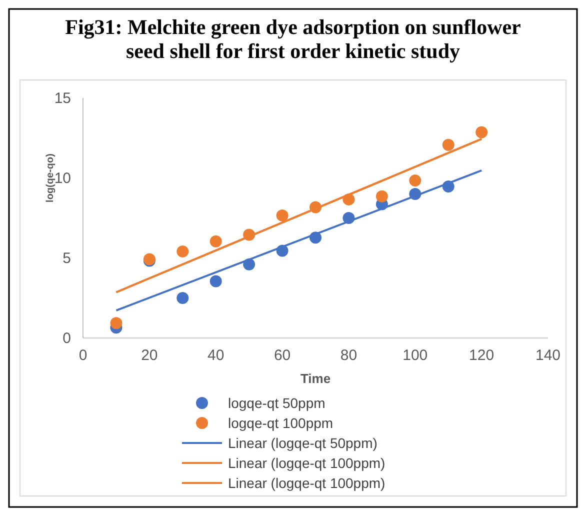 Image resolution: width=588 pixels, height=519 pixels. I want to click on y-tick-label: 5, so click(66, 258).